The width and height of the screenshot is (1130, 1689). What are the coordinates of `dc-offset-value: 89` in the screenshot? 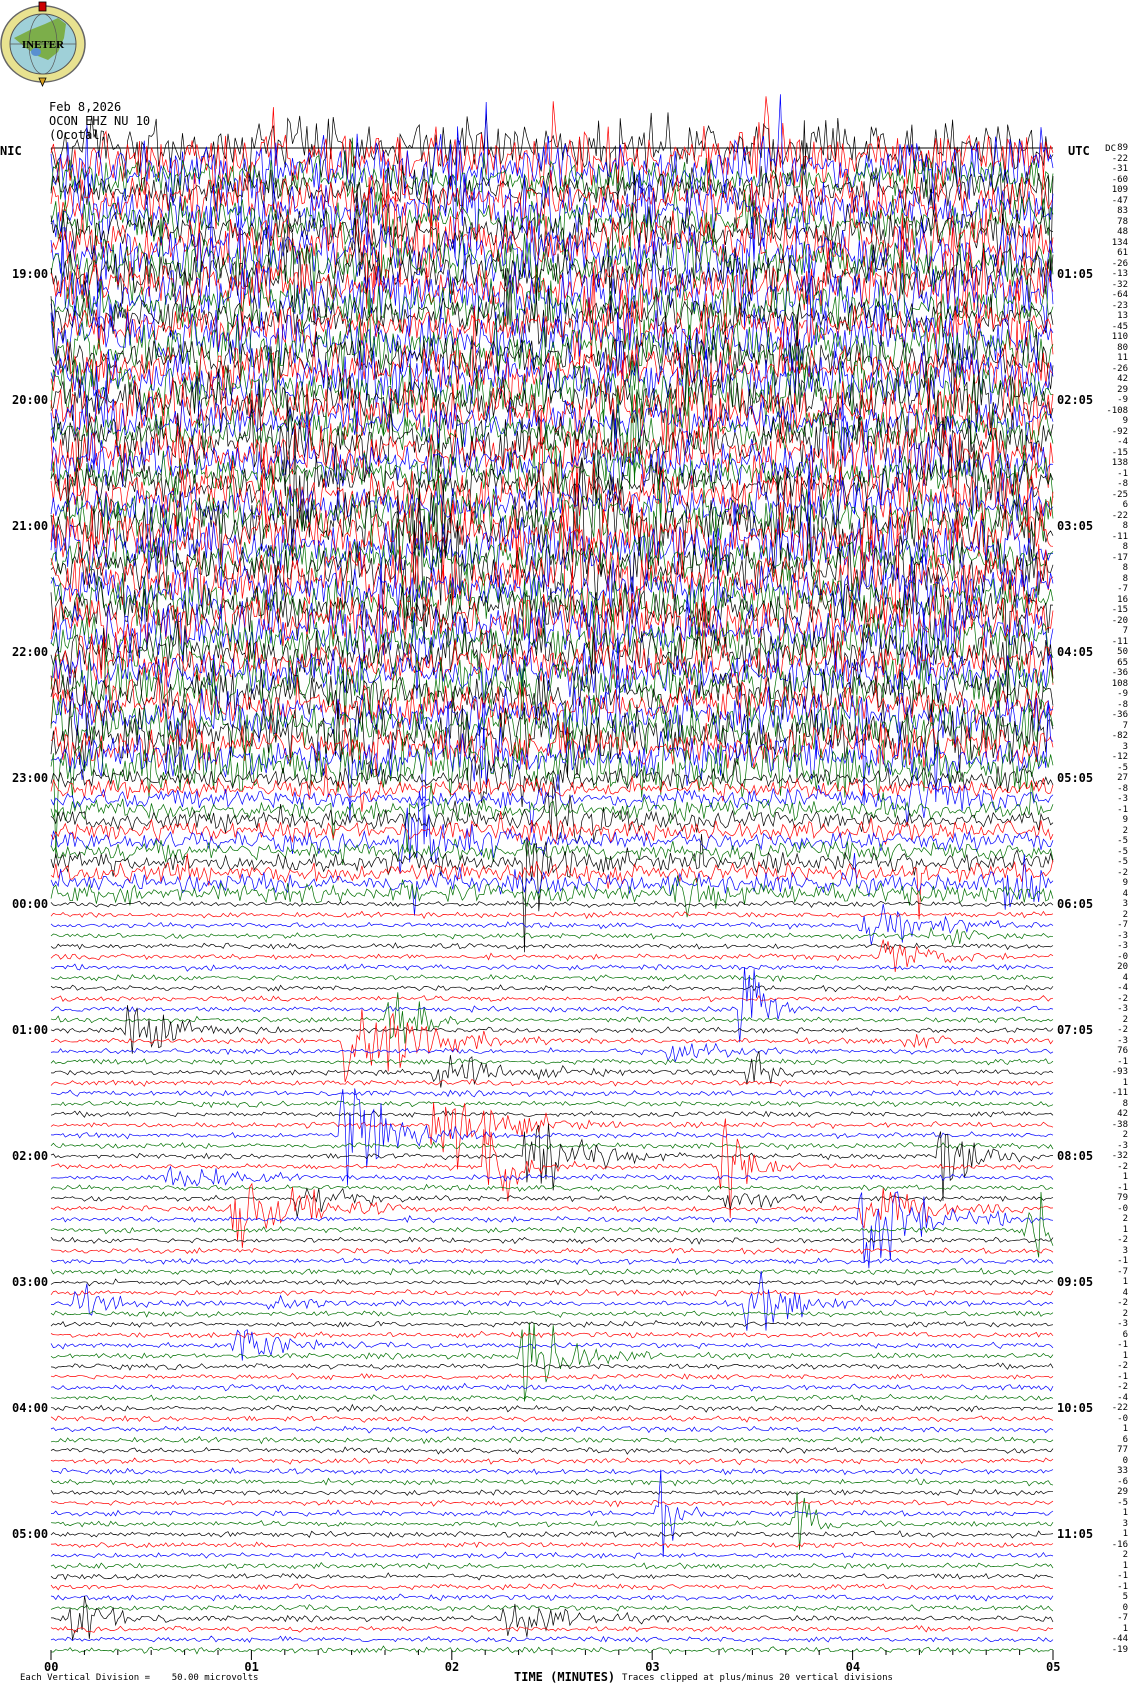 It's located at (1122, 148).